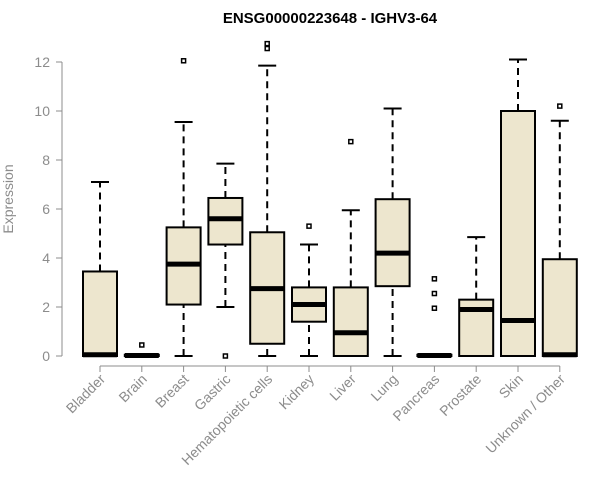  Describe the element at coordinates (267, 198) in the screenshot. I see `box-hematopoietic-cells` at that location.